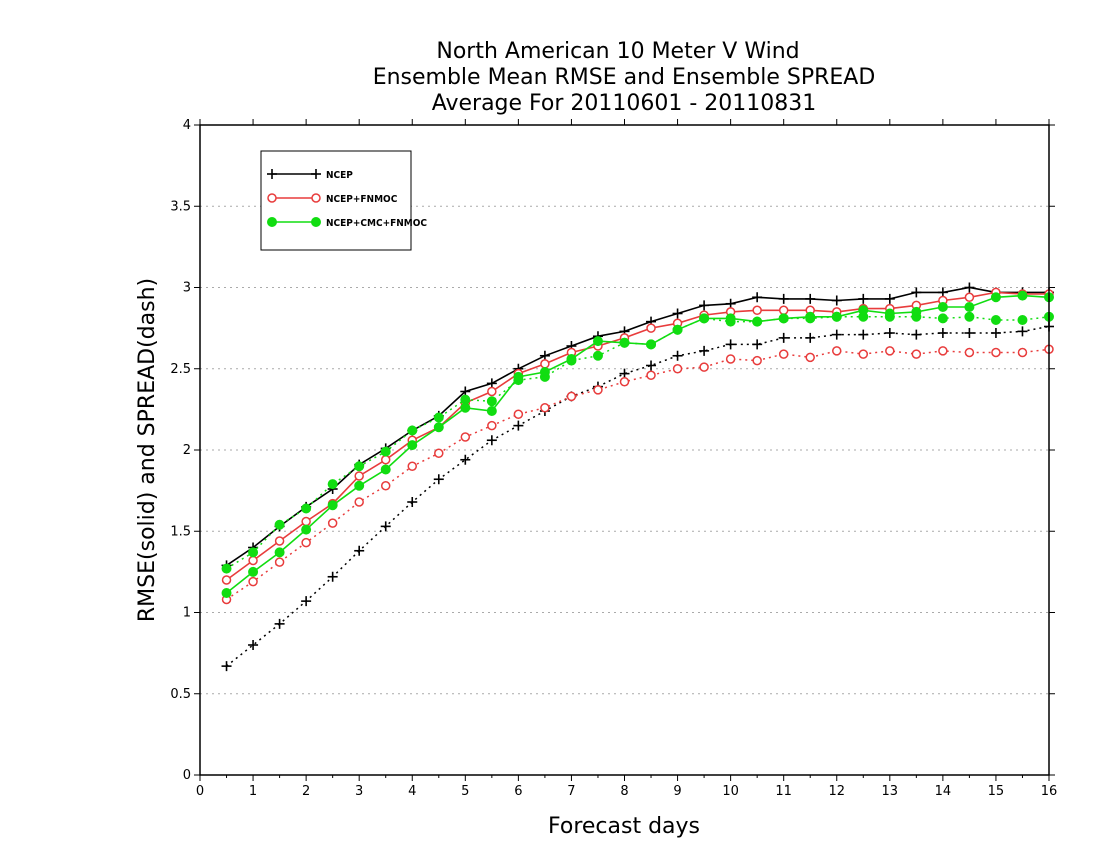 The width and height of the screenshot is (1100, 850). Describe the element at coordinates (253, 791) in the screenshot. I see `x-tick-label: 1` at that location.